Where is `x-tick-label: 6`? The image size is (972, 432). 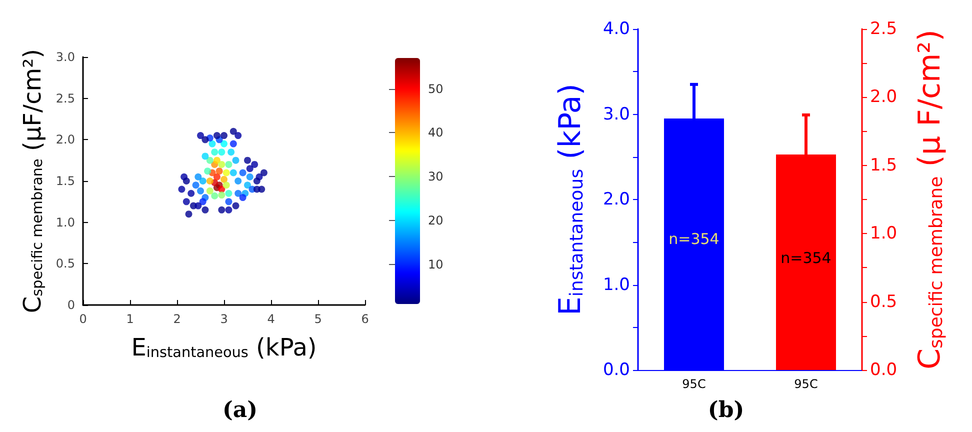 x-tick-label: 6 is located at coordinates (365, 319).